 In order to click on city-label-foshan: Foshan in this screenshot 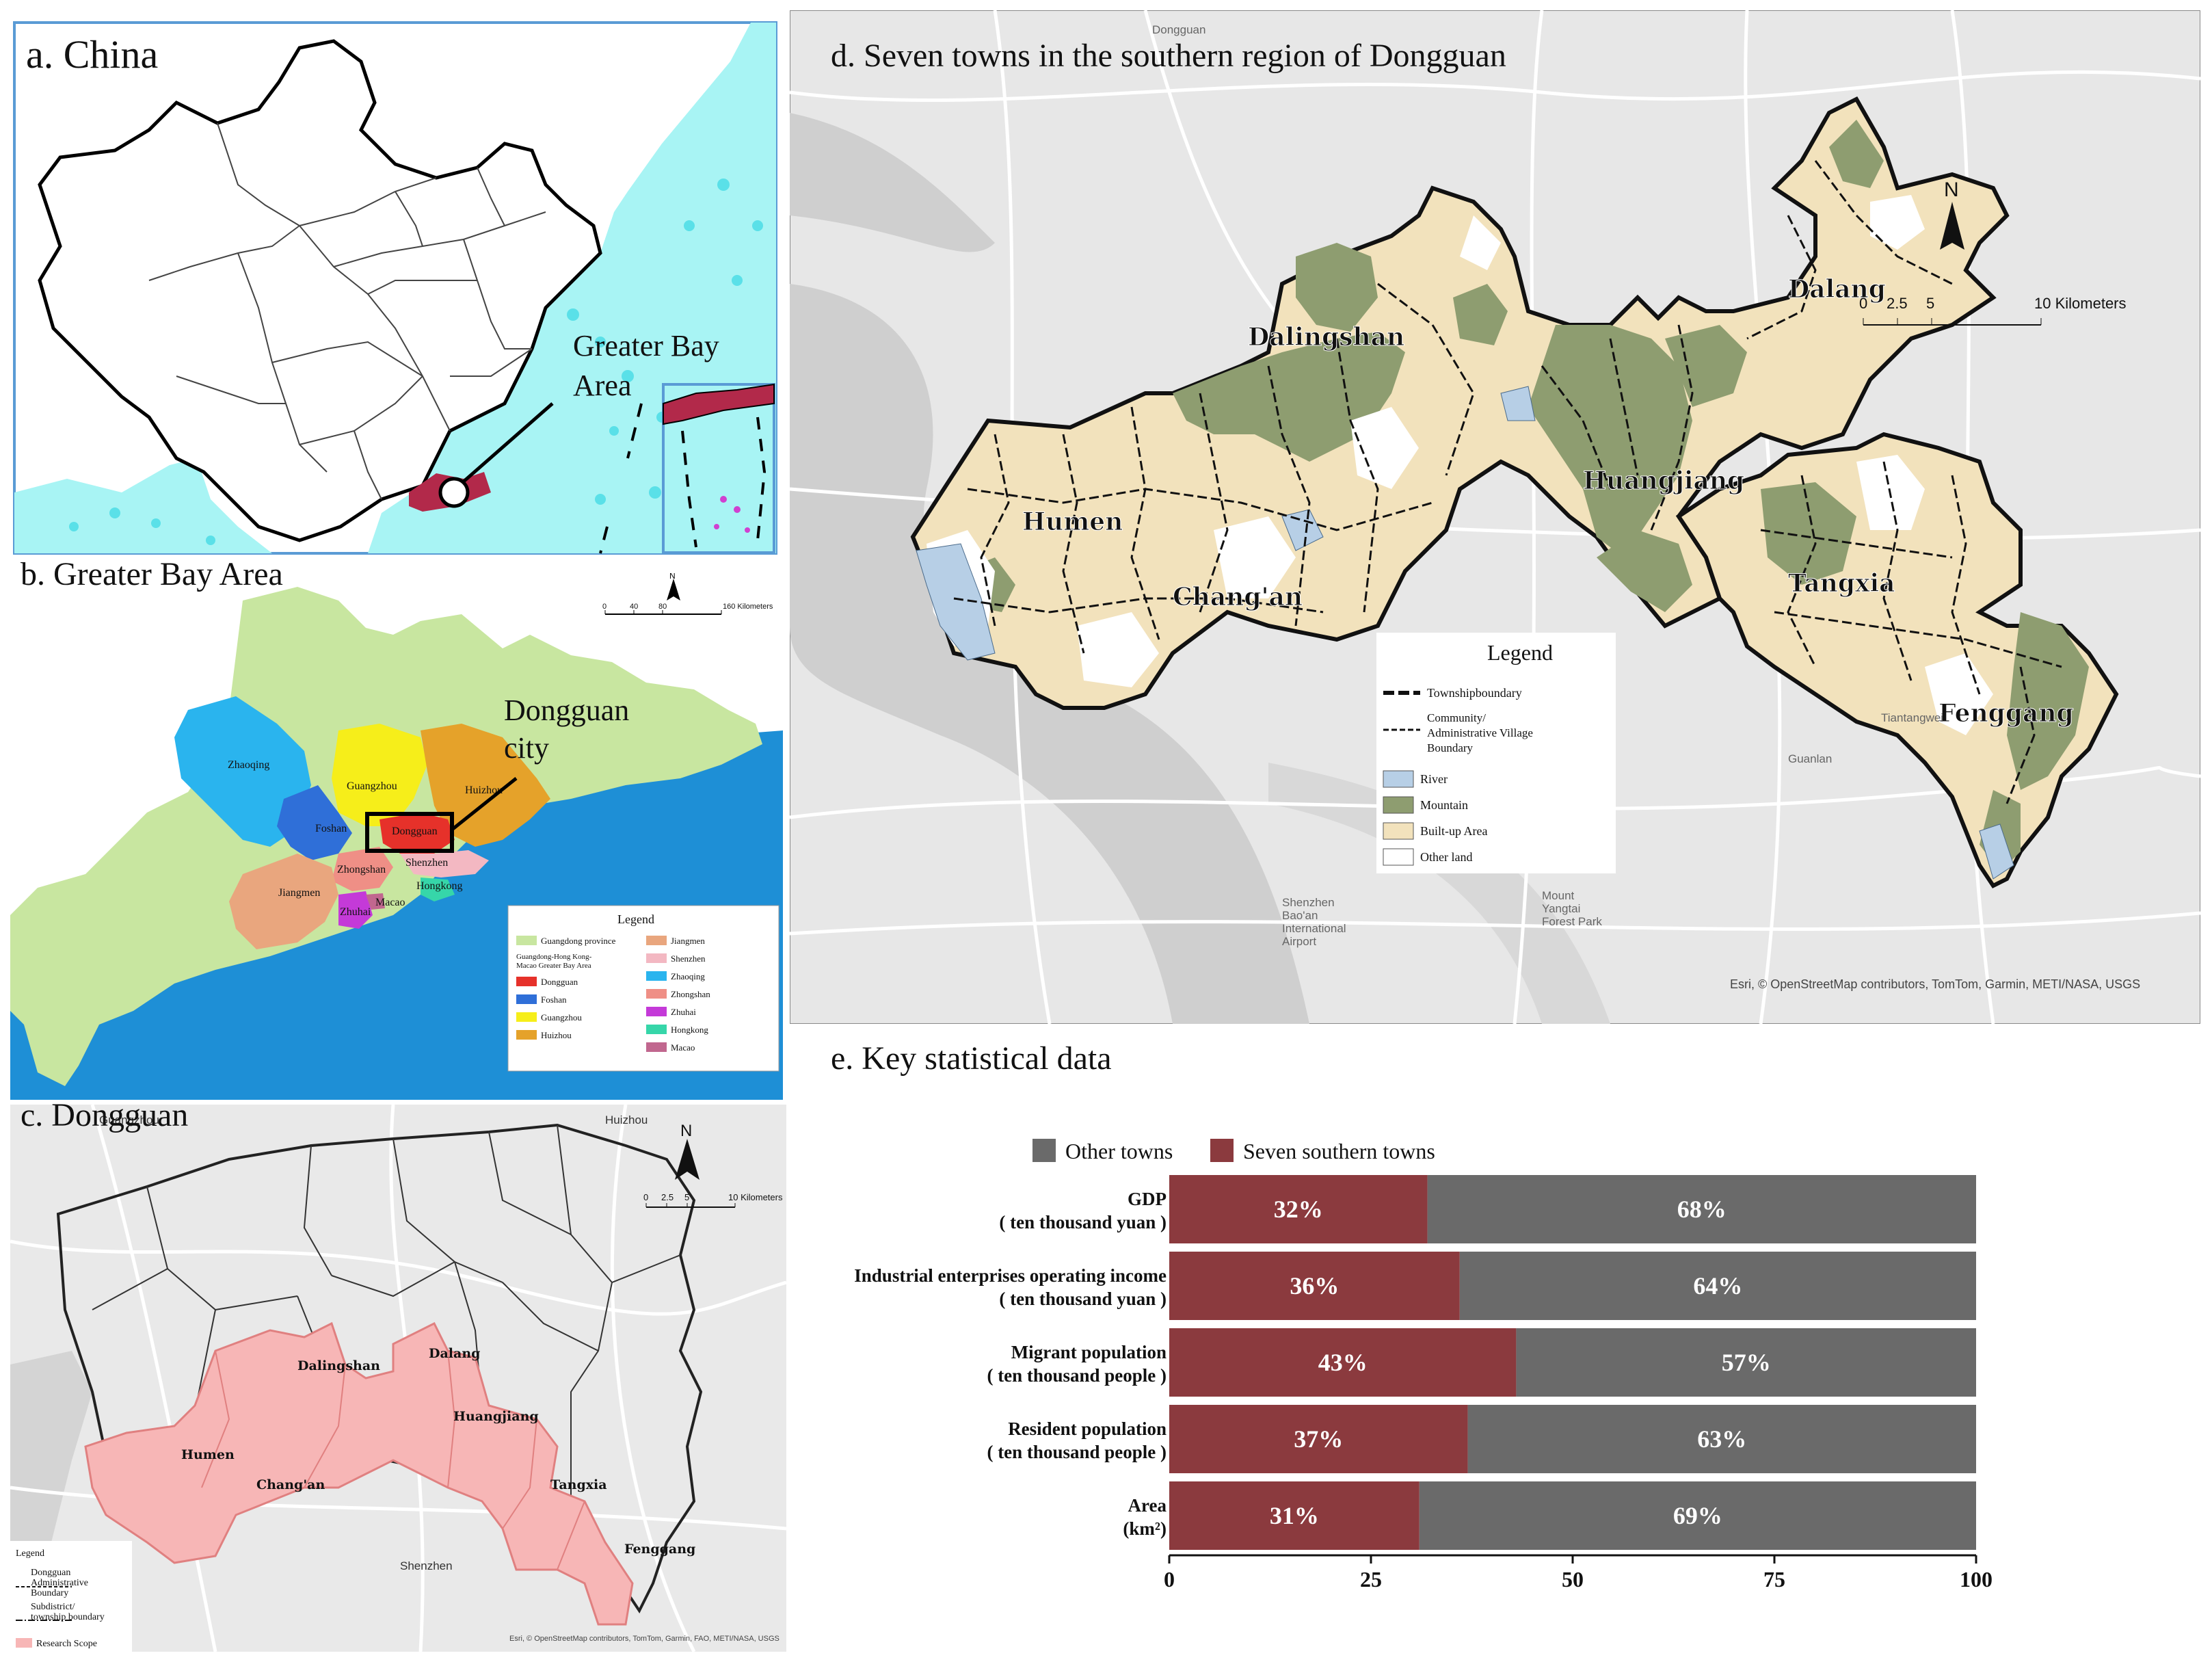, I will do `click(331, 828)`.